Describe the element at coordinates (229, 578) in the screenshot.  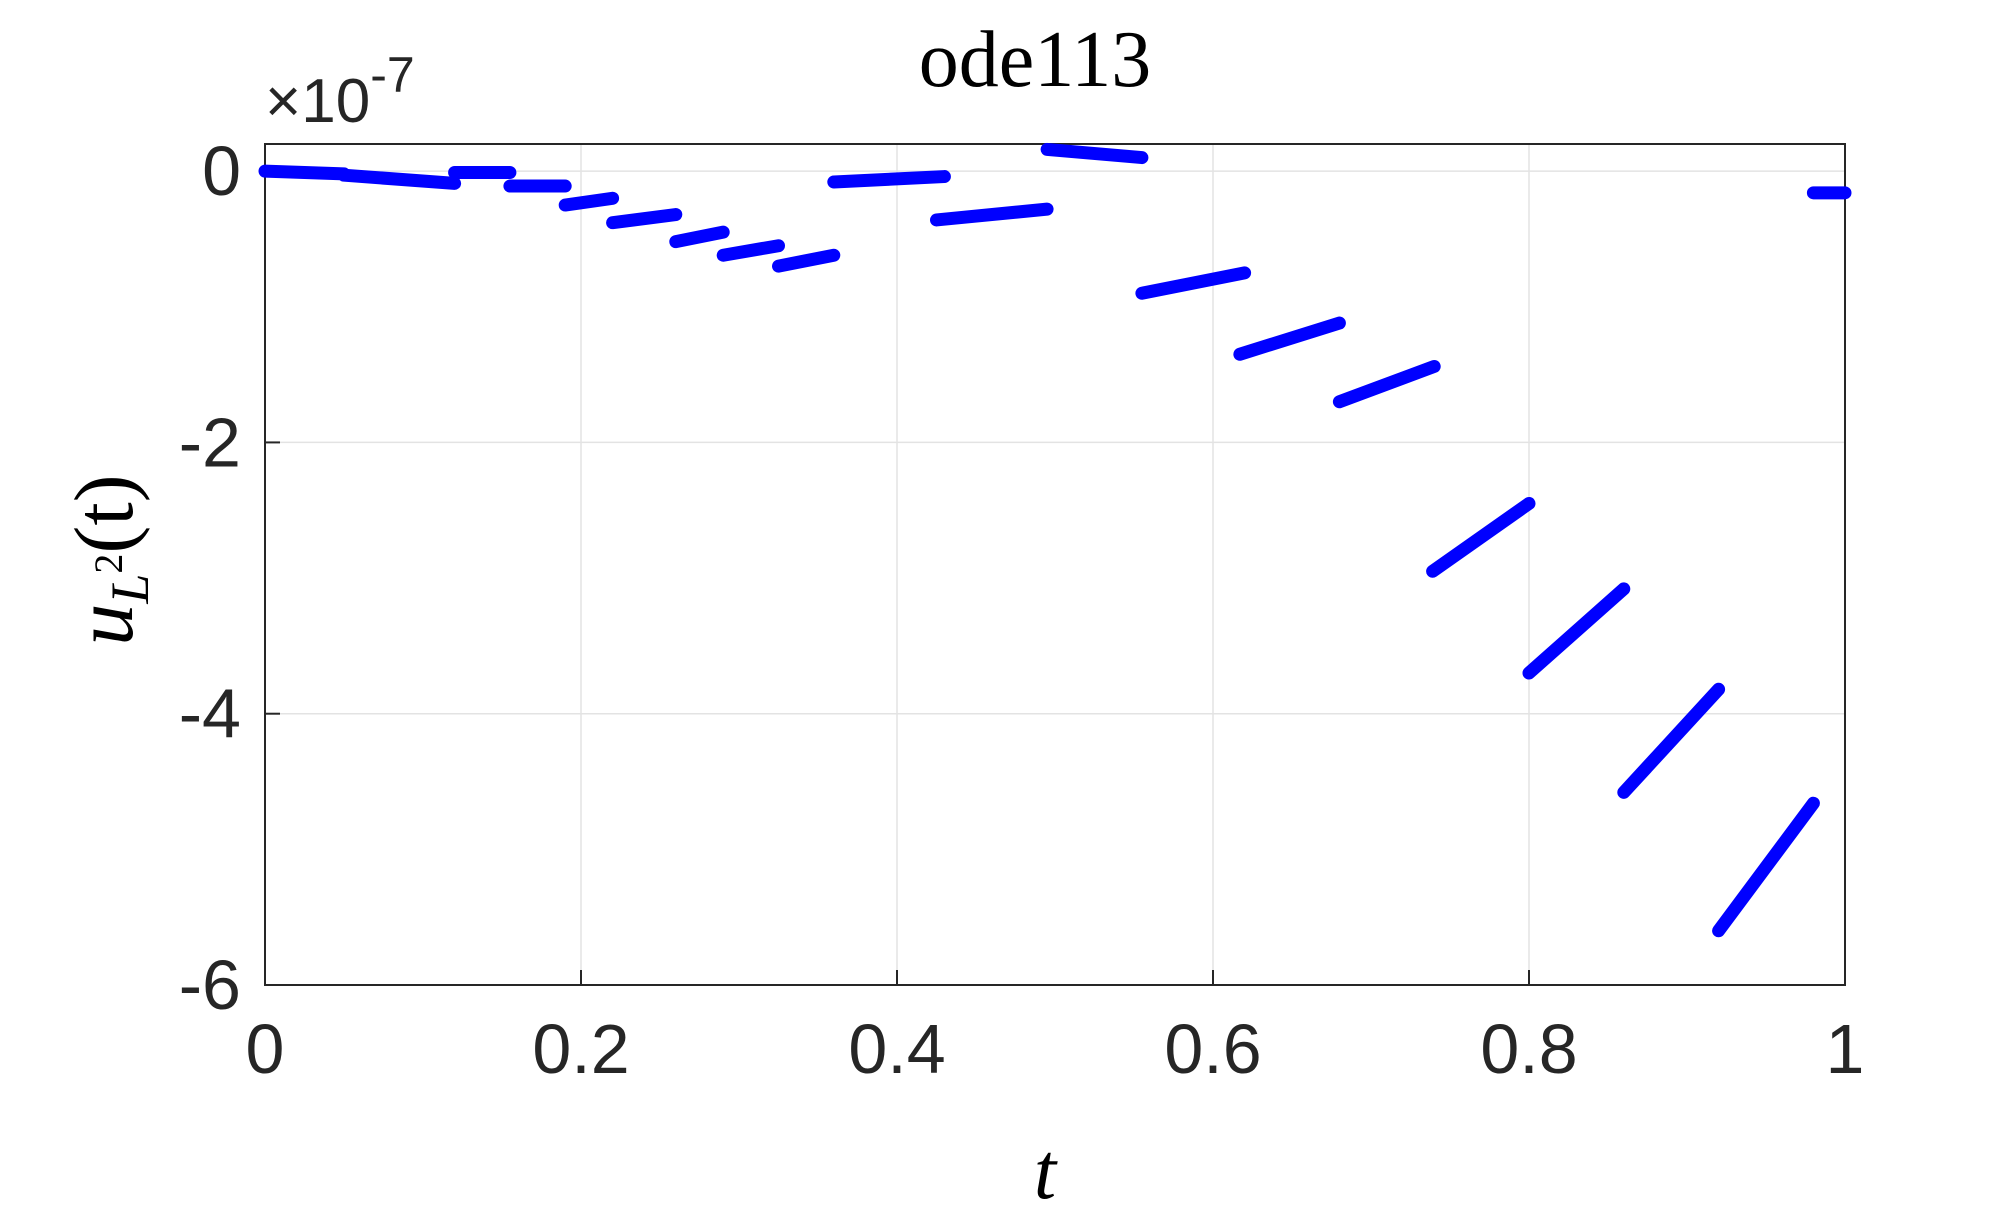
I see `y-axis-ticks: 0 -2 -4 -6` at that location.